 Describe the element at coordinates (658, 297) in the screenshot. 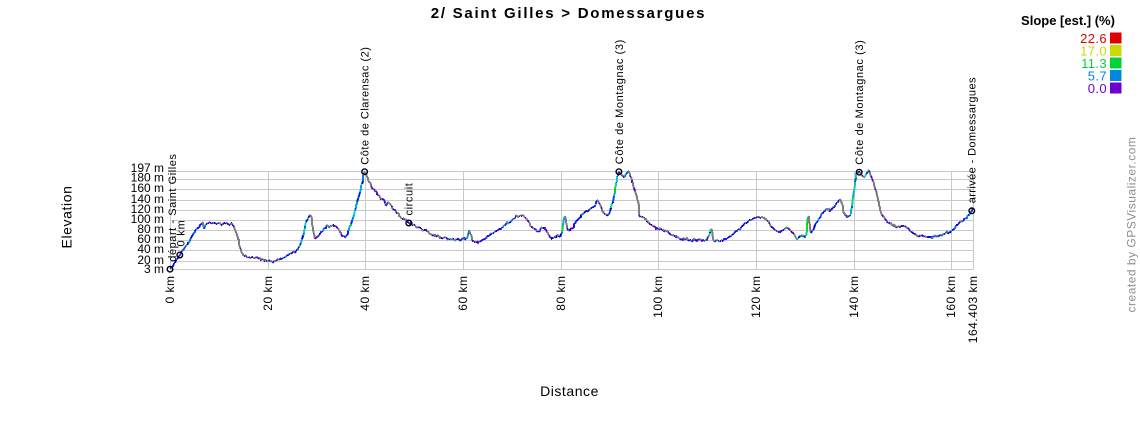

I see `svg-text: 100 km` at that location.